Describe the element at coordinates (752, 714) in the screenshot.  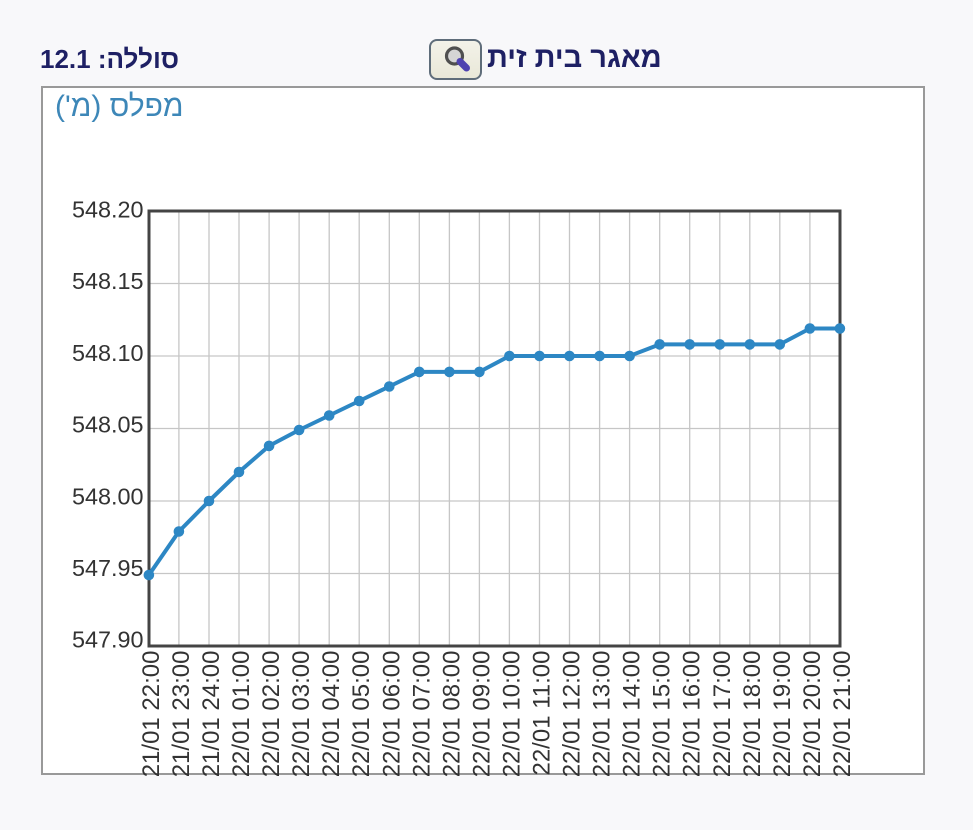
I see `svg-text: 22/01 18:00` at that location.